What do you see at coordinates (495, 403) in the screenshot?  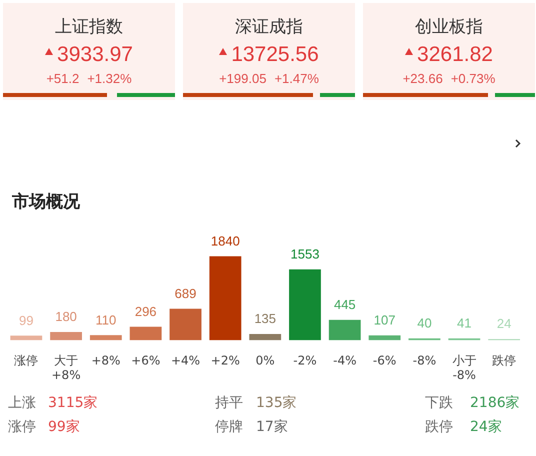 I see `text: 2186家` at bounding box center [495, 403].